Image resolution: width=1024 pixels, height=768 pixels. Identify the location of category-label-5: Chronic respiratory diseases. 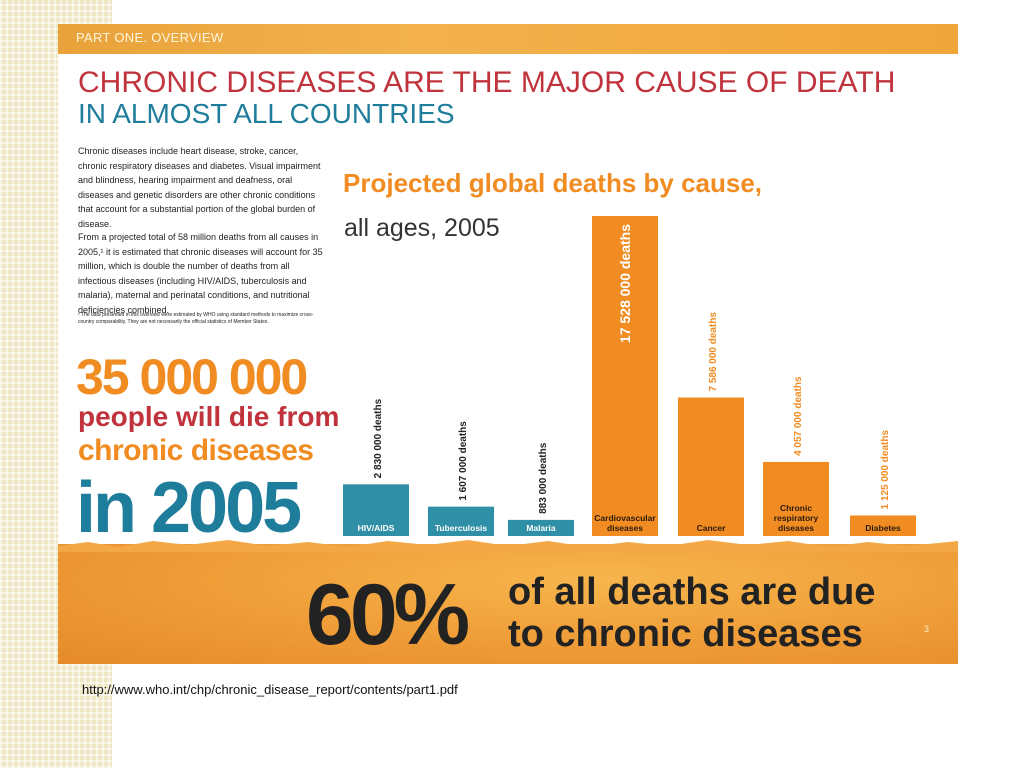
(796, 518).